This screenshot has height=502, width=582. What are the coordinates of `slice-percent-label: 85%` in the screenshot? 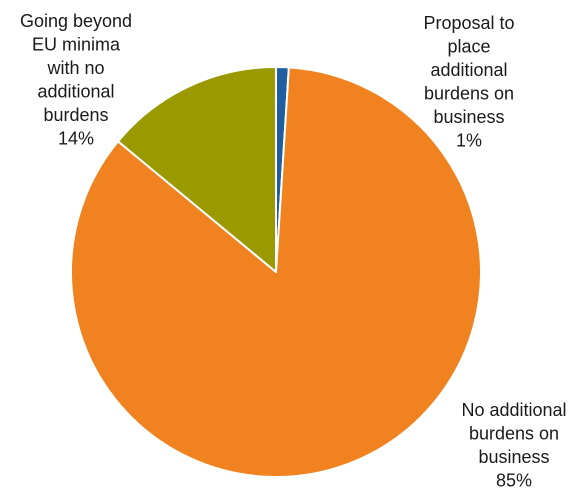 It's located at (514, 481).